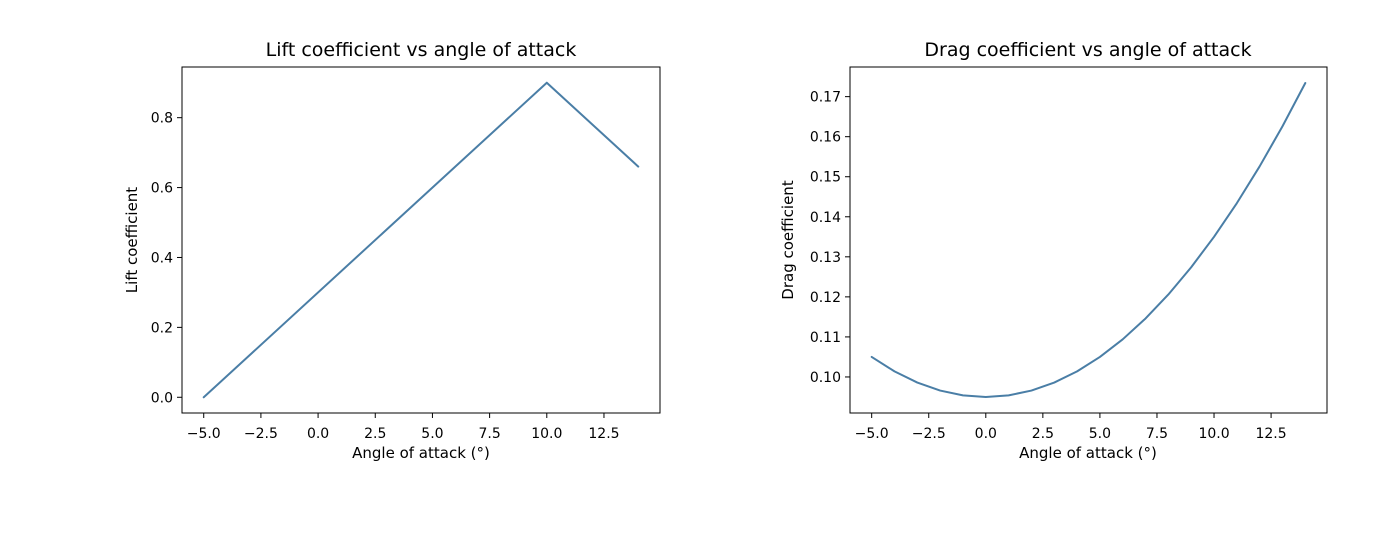  I want to click on drag-x-tick-label: 2.5, so click(1043, 434).